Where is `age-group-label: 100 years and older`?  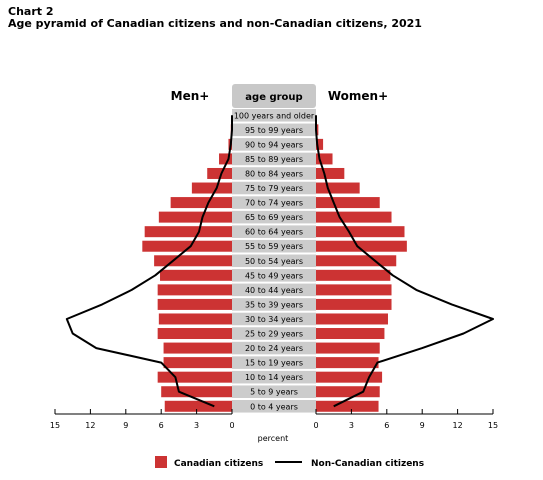 age-group-label: 100 years and older is located at coordinates (274, 115).